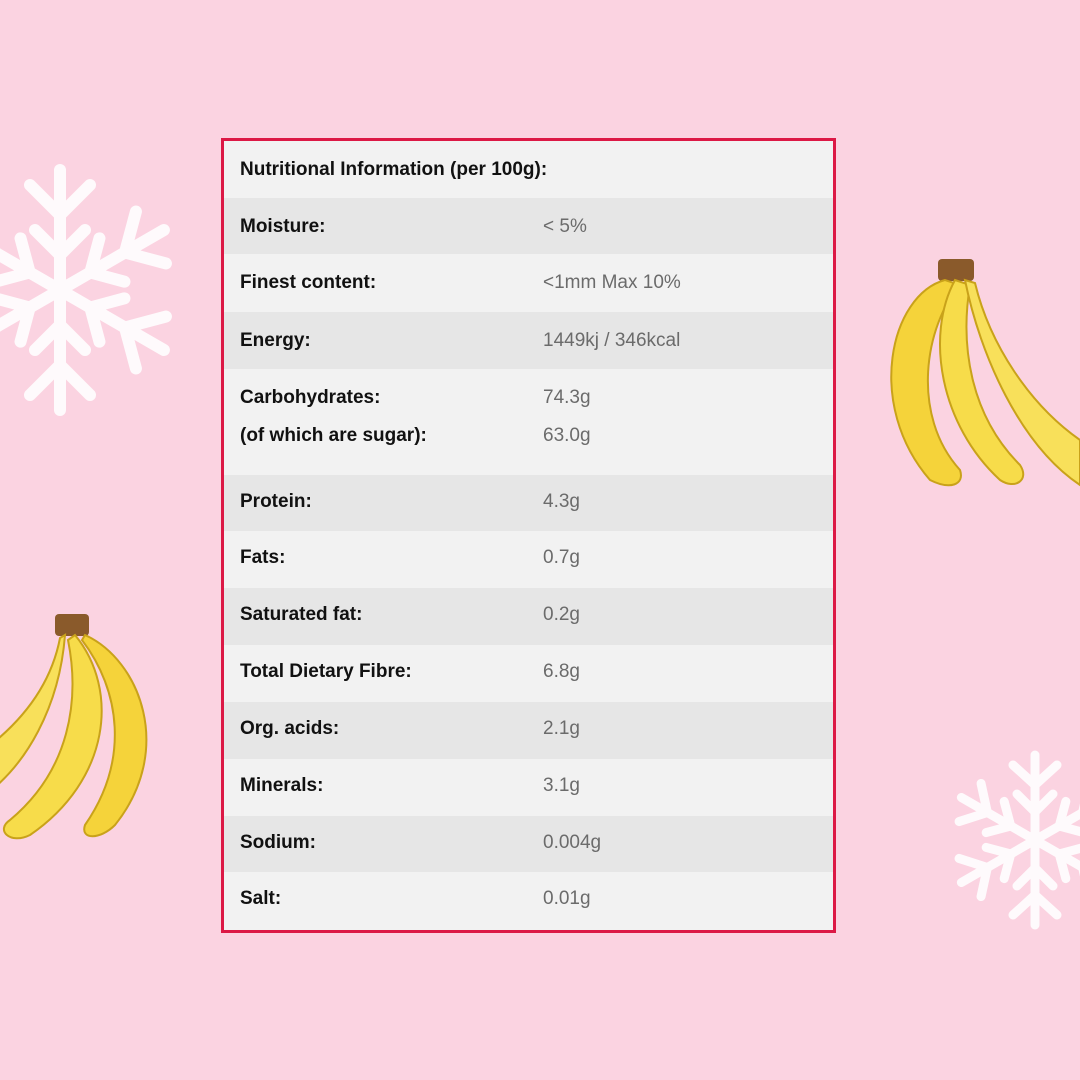  I want to click on row-value: 6.8g, so click(561, 671).